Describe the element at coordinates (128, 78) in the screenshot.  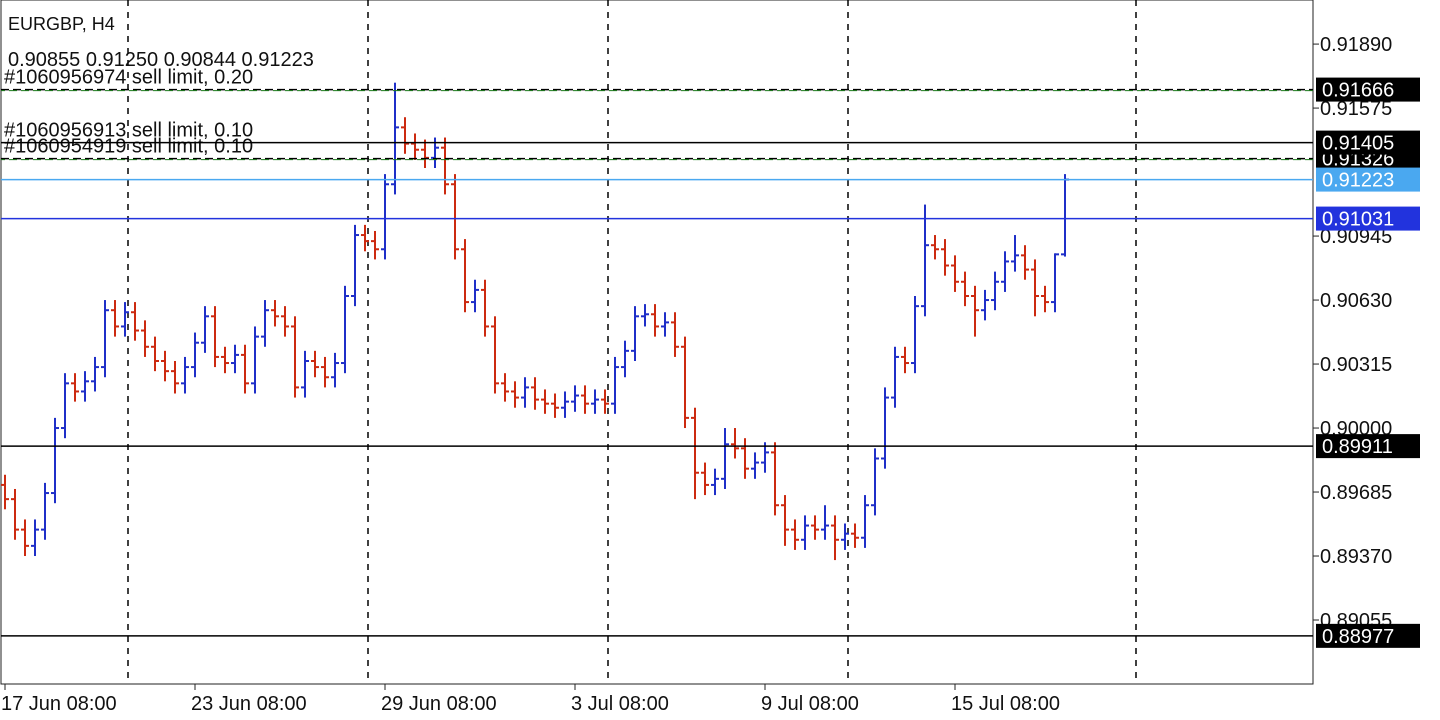
I see `order-label: #1060956974 sell limit, 0.20` at that location.